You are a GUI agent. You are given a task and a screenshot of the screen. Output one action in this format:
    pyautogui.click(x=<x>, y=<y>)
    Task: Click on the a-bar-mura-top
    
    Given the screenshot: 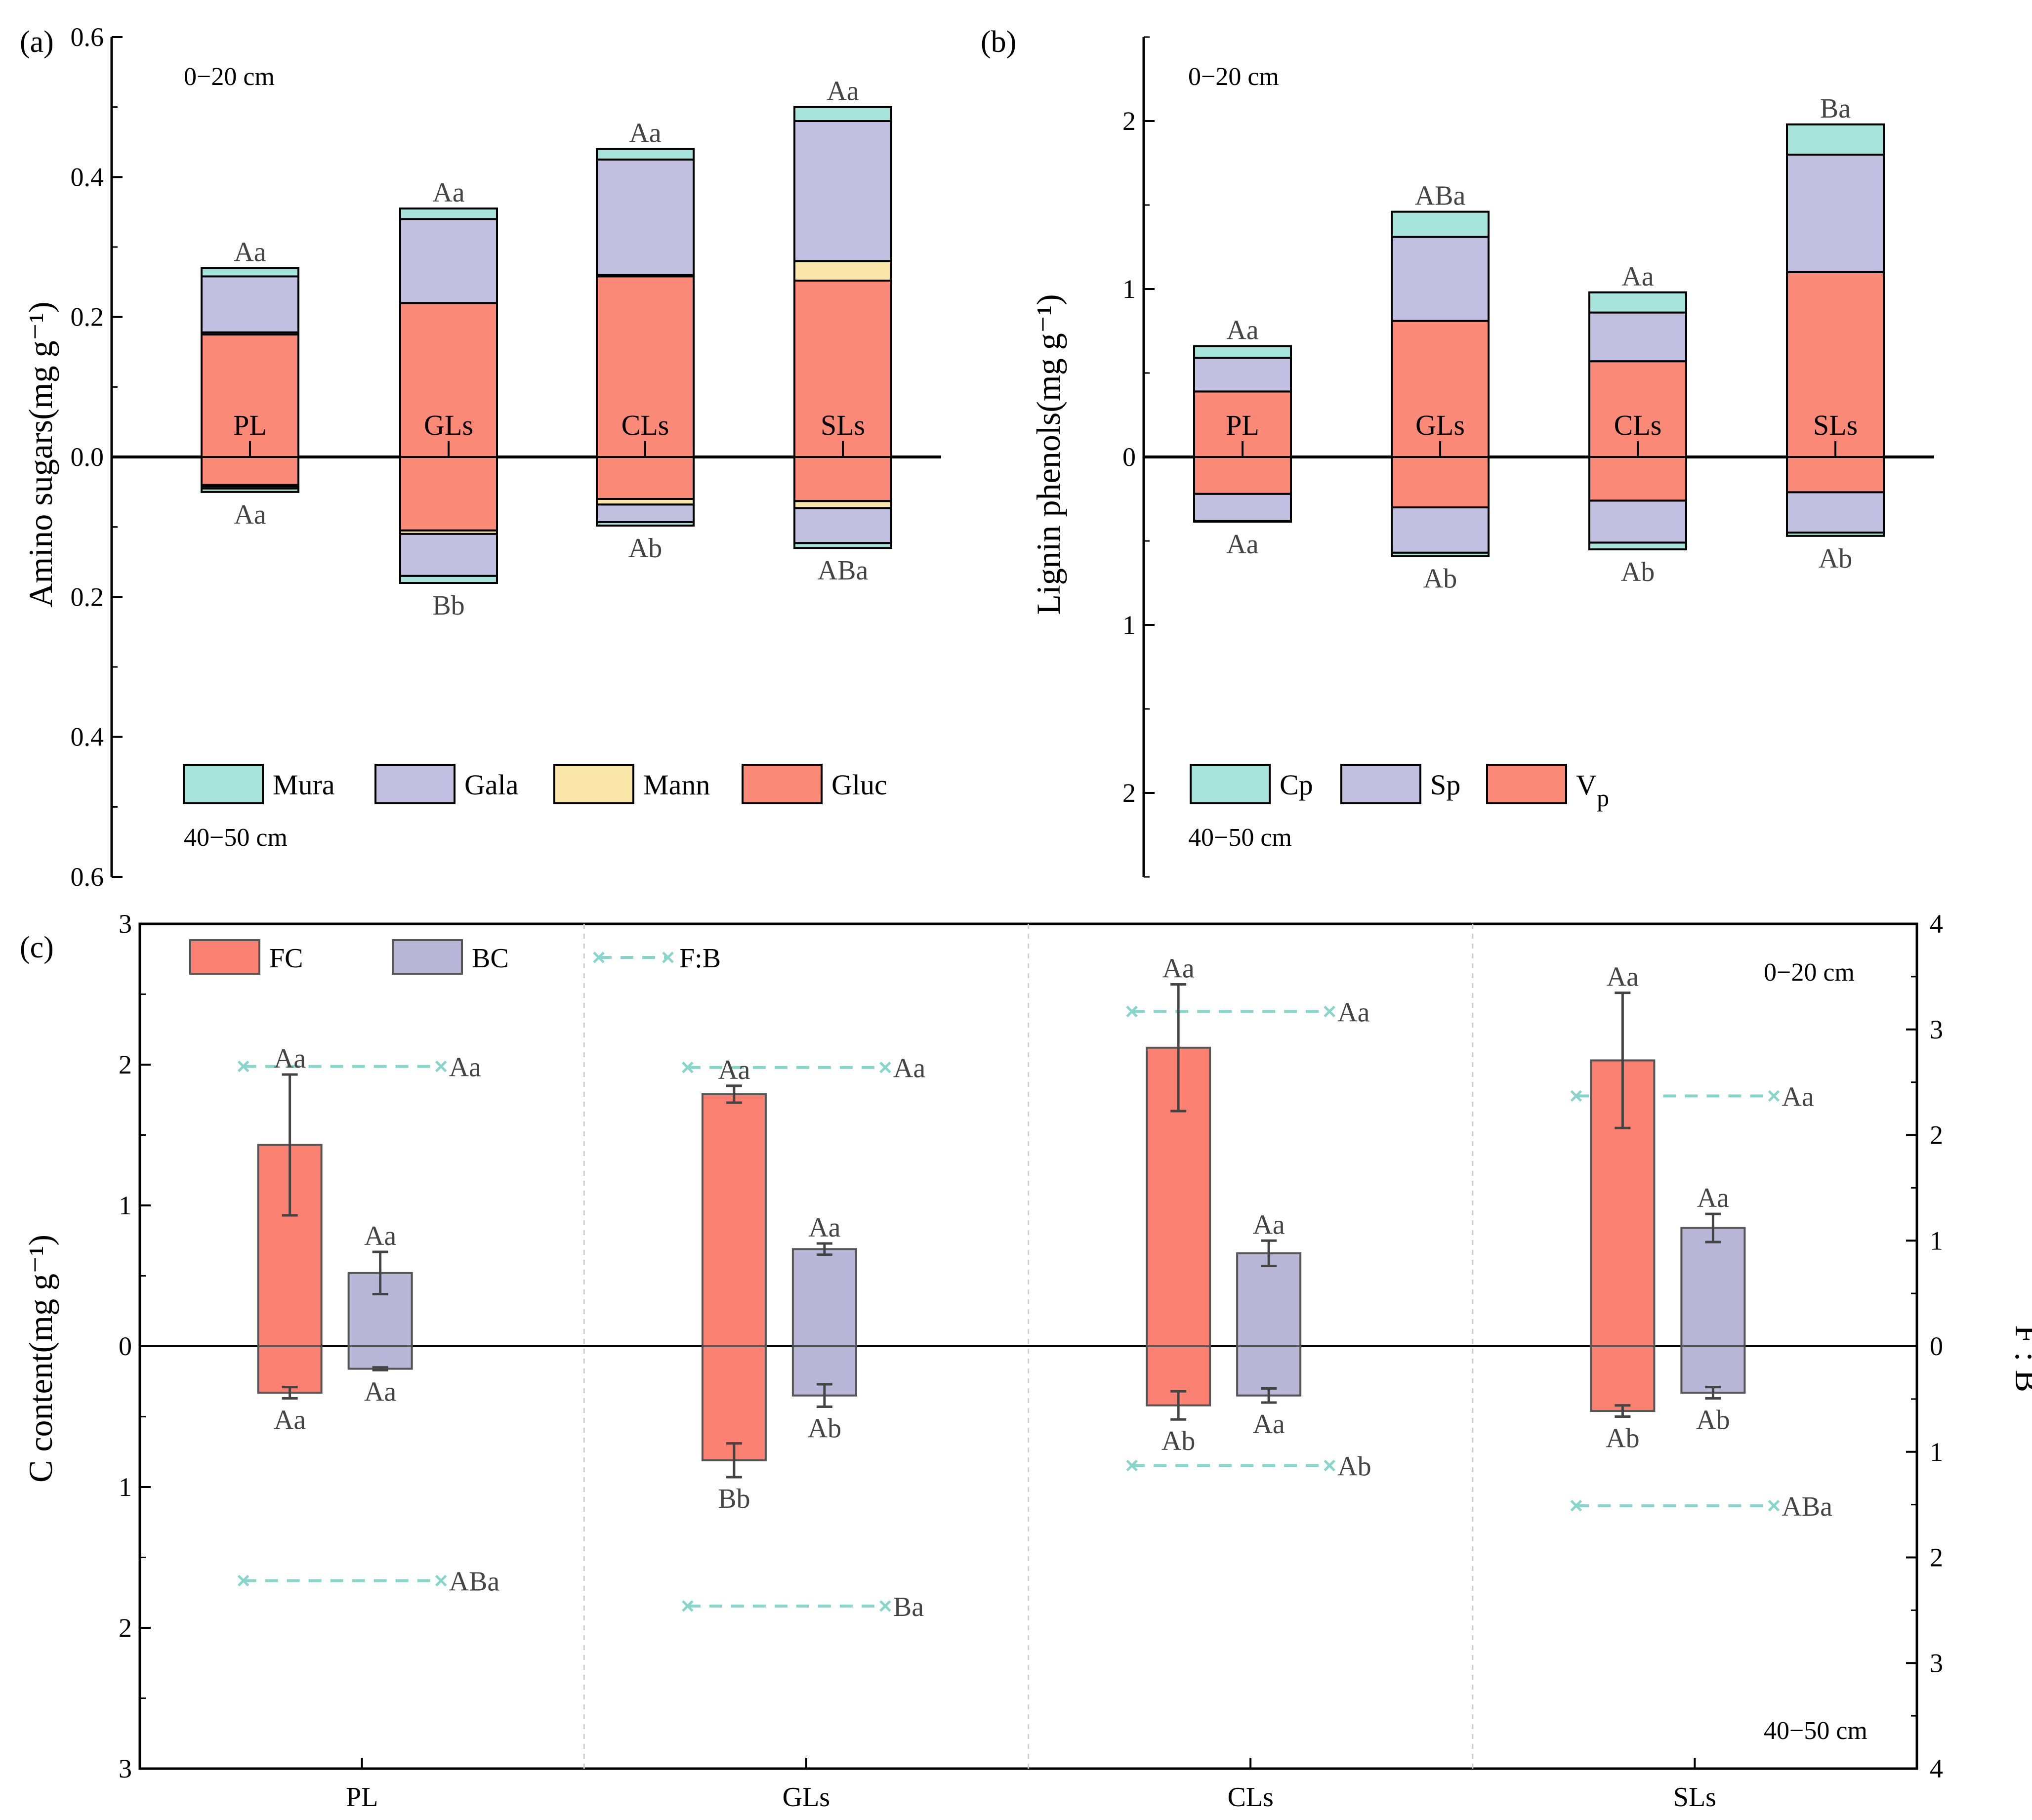 What is the action you would take?
    pyautogui.click(x=645, y=154)
    